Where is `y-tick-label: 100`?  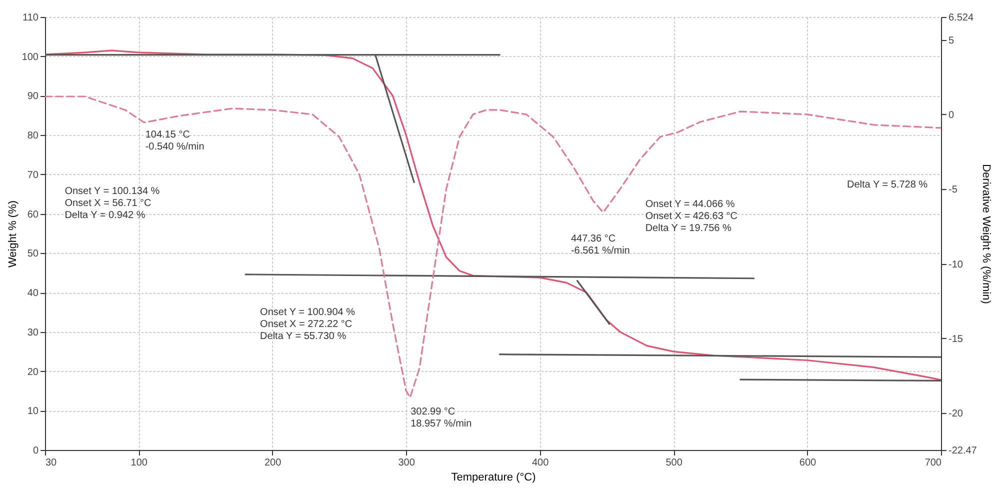
y-tick-label: 100 is located at coordinates (30, 57).